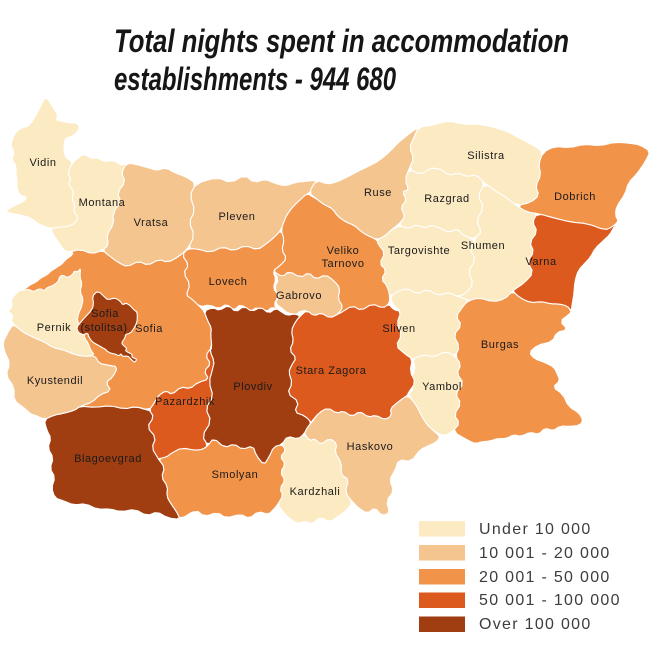 The image size is (650, 646). Describe the element at coordinates (315, 492) in the screenshot. I see `svg-text: Kardzhali` at that location.